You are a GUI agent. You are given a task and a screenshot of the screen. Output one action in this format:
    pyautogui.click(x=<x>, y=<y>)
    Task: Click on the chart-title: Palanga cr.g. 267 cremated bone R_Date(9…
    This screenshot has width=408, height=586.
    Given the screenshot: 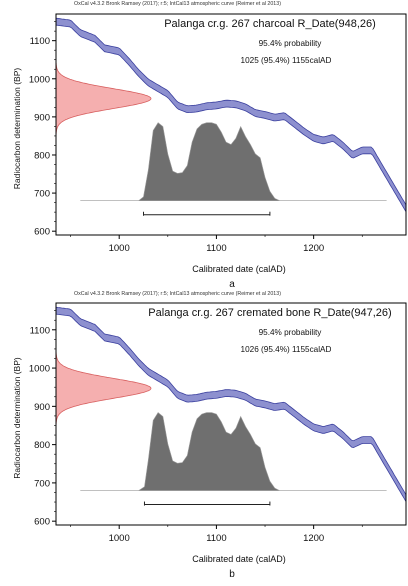 What is the action you would take?
    pyautogui.click(x=269, y=313)
    